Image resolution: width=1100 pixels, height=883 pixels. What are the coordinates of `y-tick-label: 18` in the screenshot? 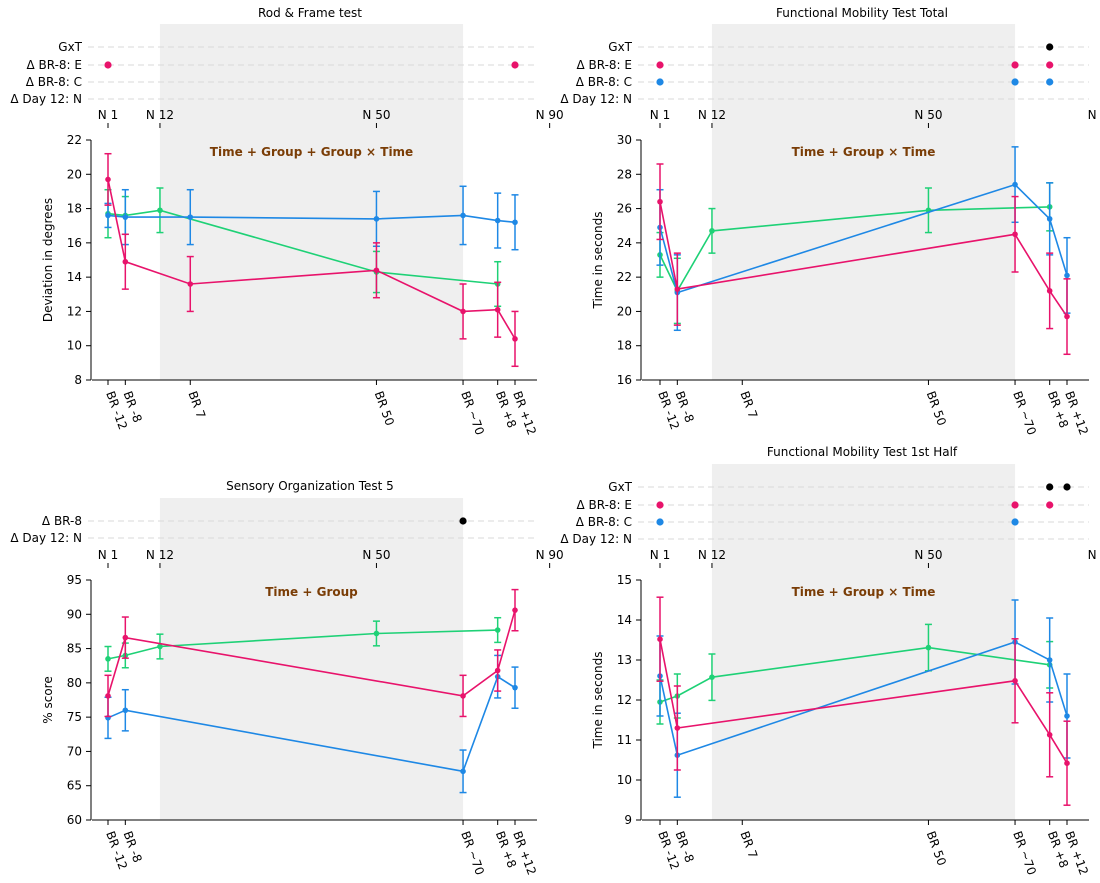 It's located at (74, 209).